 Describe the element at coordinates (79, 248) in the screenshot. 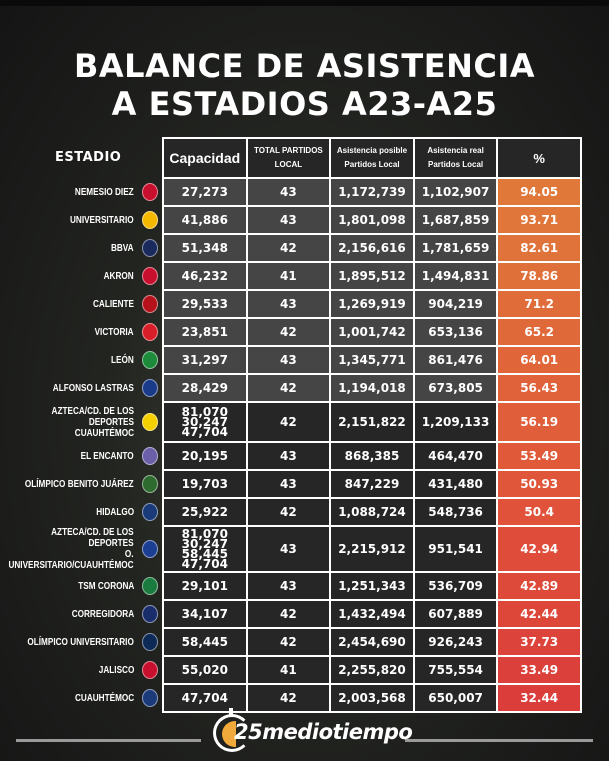

I see `stadium-row-label: BBVA` at that location.